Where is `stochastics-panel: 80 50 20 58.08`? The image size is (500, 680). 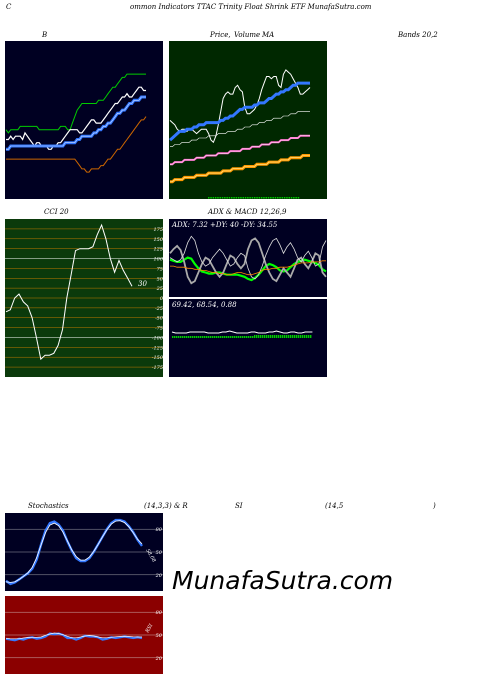
stochastics-panel: 80 50 20 58.08 is located at coordinates (84, 552).